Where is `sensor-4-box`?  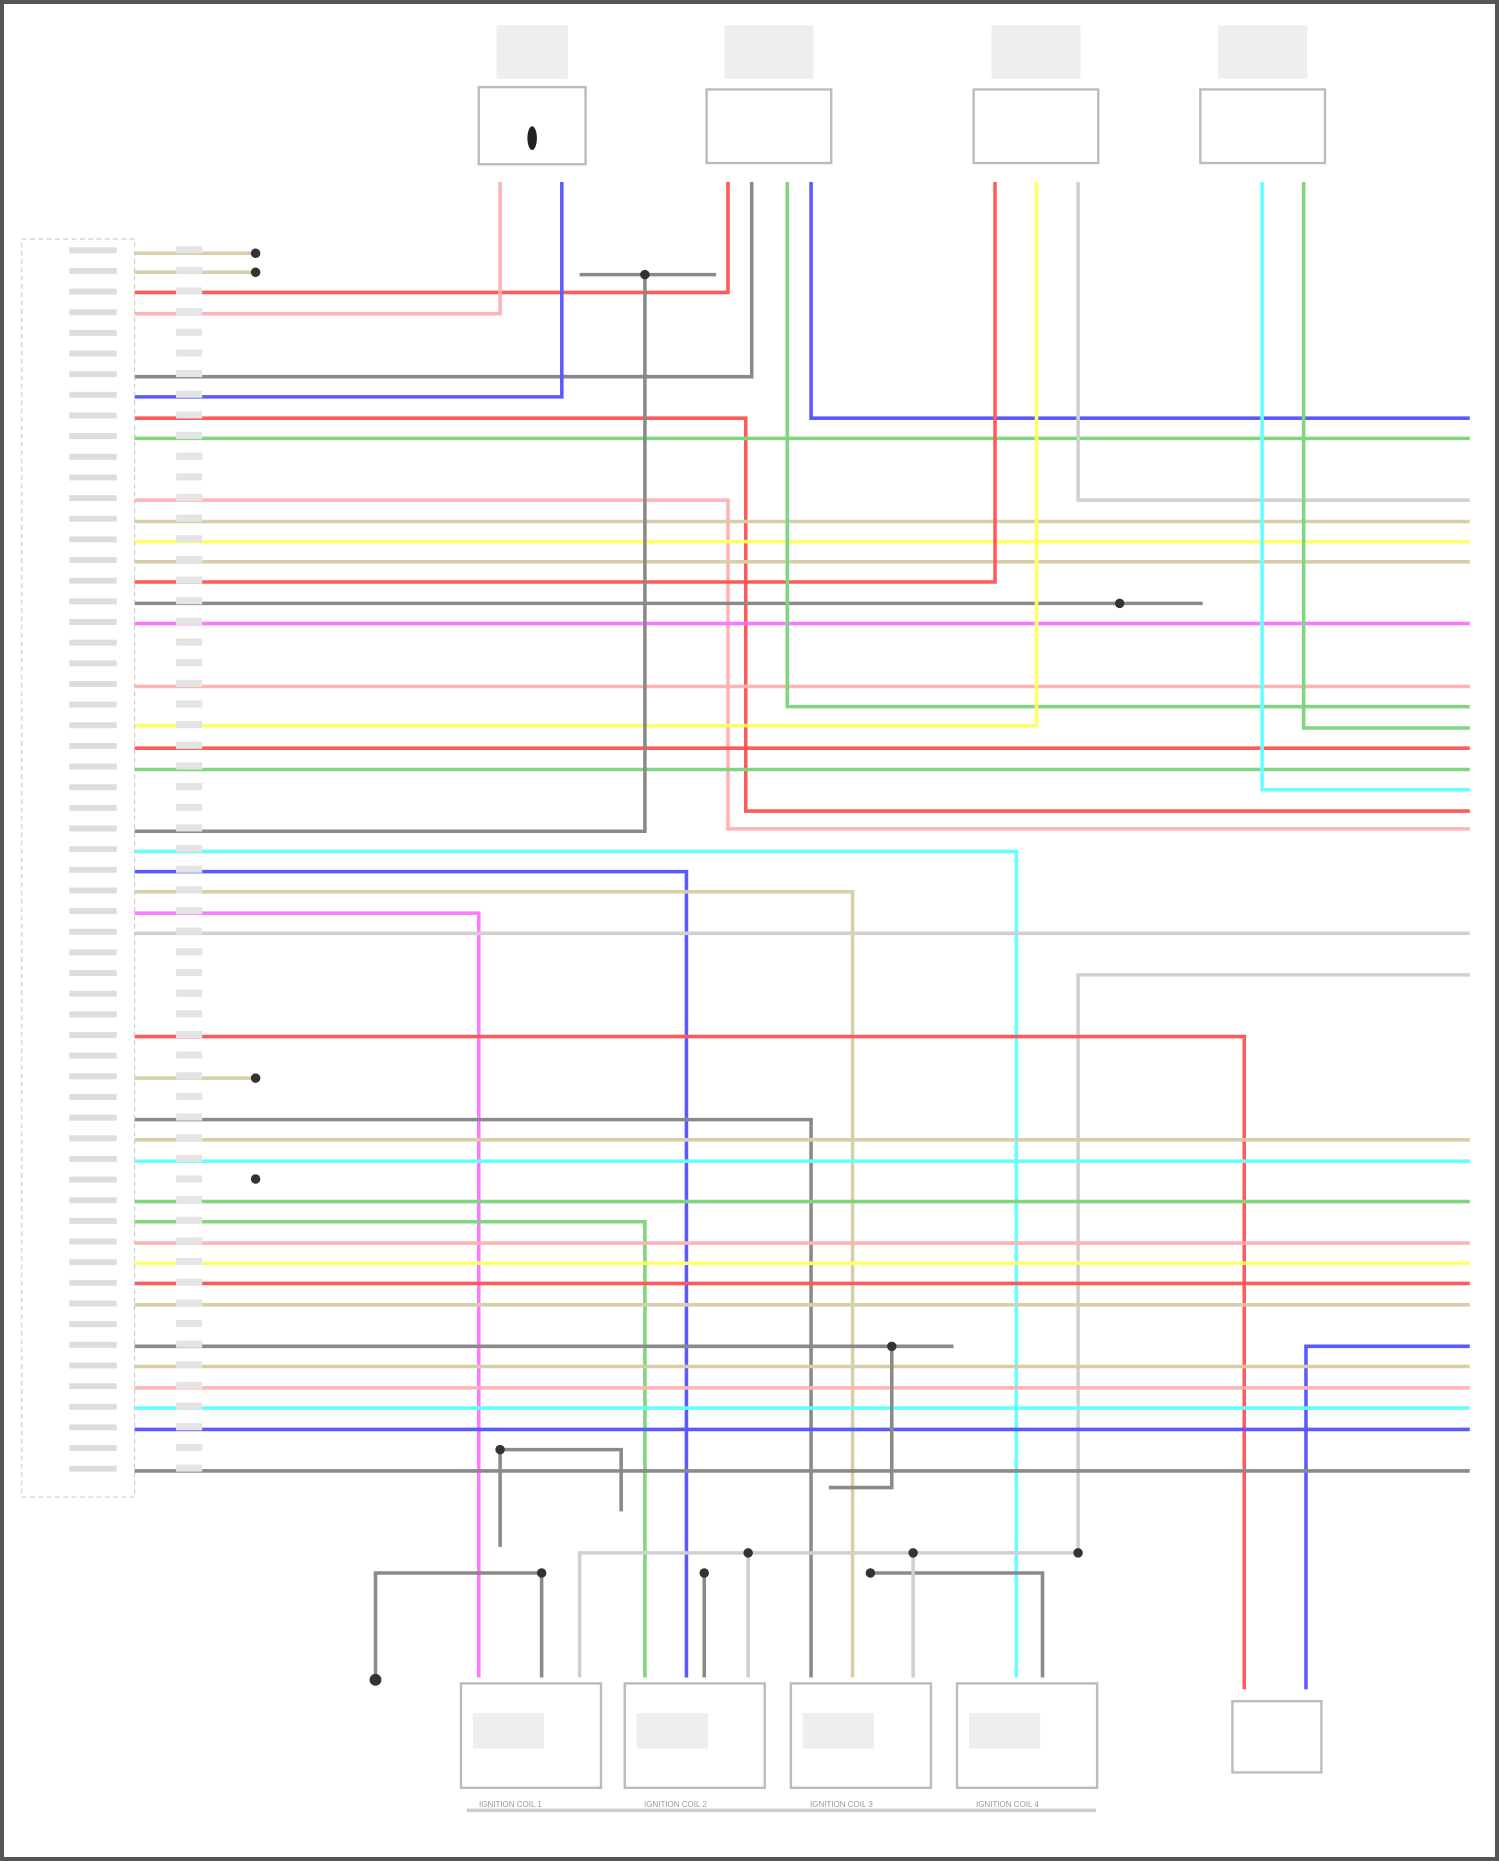
sensor-4-box is located at coordinates (1263, 126).